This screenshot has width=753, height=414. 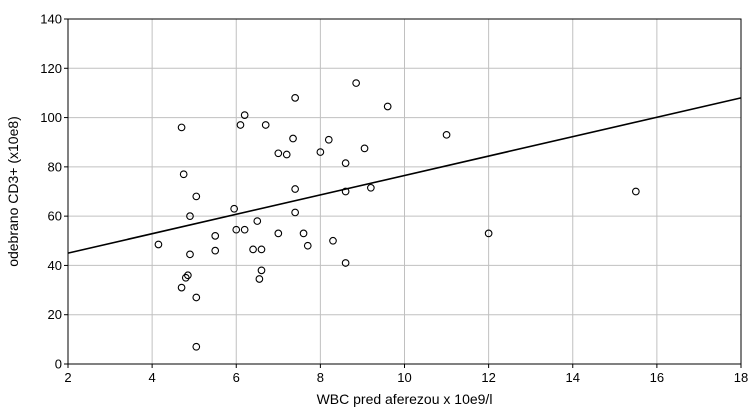 What do you see at coordinates (55, 265) in the screenshot?
I see `y-tick-label: 40` at bounding box center [55, 265].